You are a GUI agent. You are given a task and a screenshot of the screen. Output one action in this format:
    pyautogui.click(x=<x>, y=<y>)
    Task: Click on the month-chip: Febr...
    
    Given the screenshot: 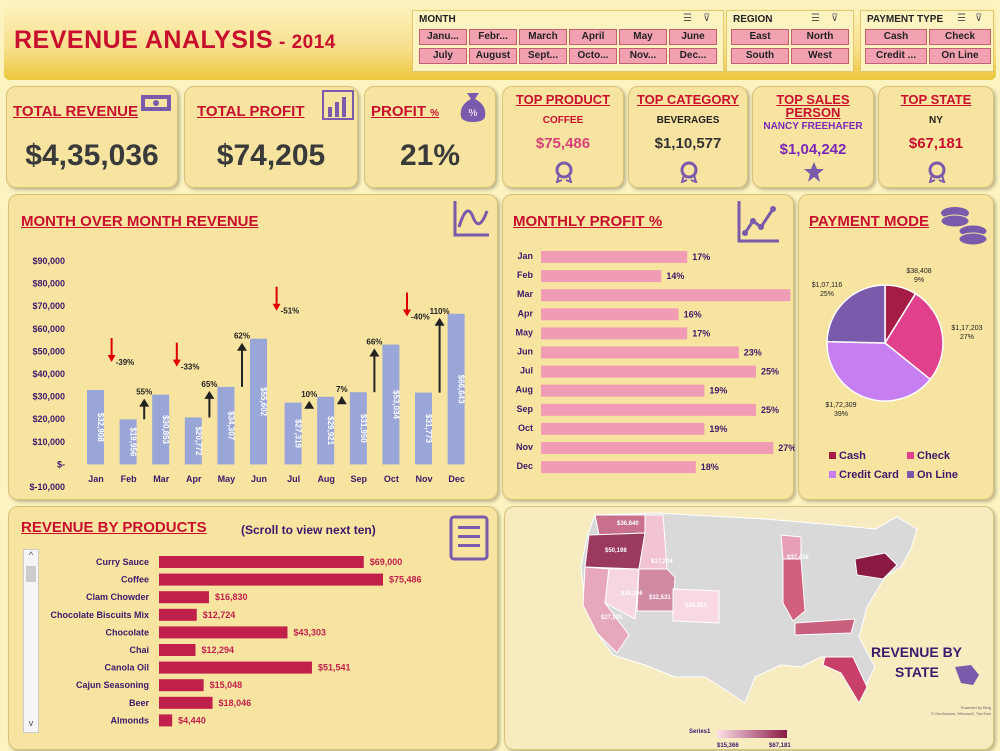 What is the action you would take?
    pyautogui.click(x=493, y=37)
    